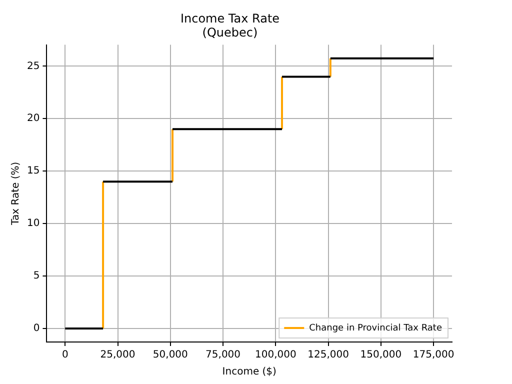 This screenshot has width=512, height=384. What do you see at coordinates (230, 18) in the screenshot?
I see `chart-title: Income Tax Rate` at bounding box center [230, 18].